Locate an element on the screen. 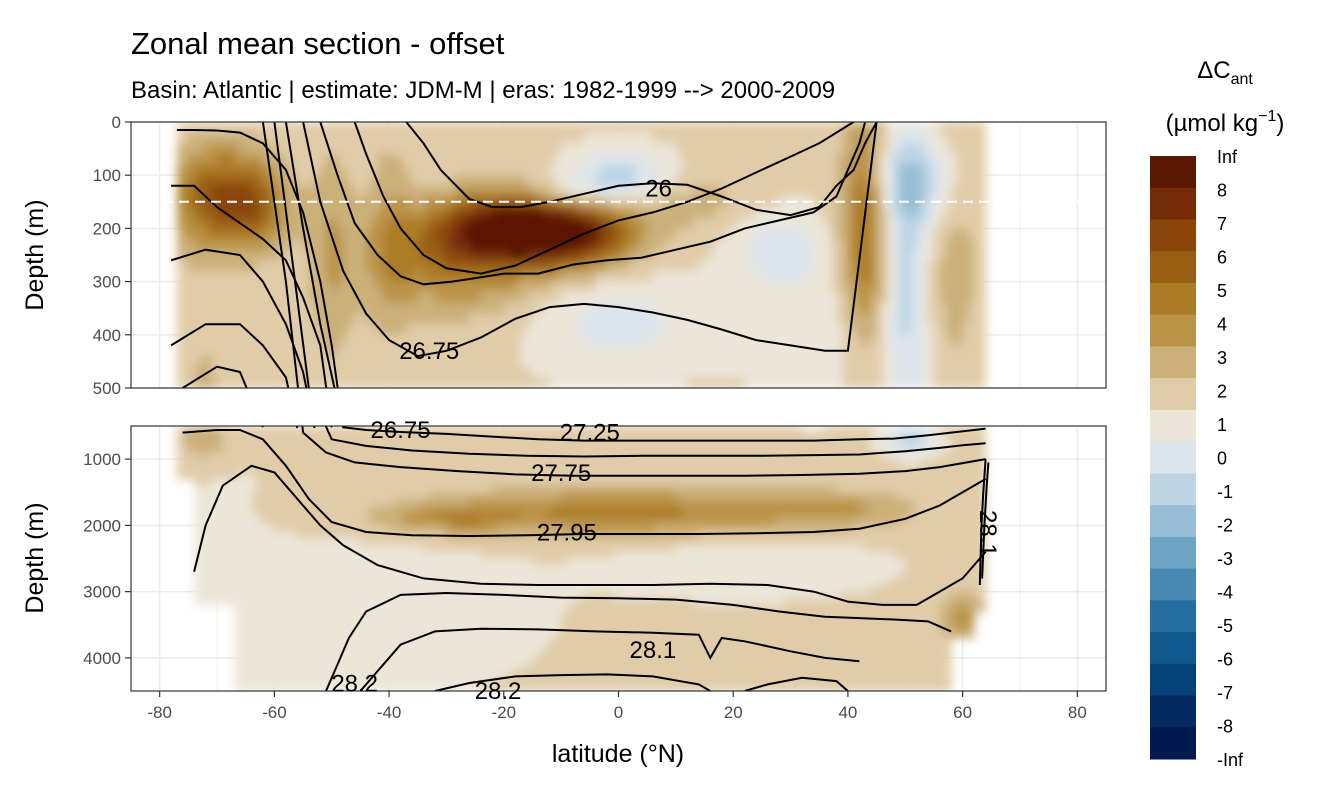  contour-label: 27.25 is located at coordinates (590, 433).